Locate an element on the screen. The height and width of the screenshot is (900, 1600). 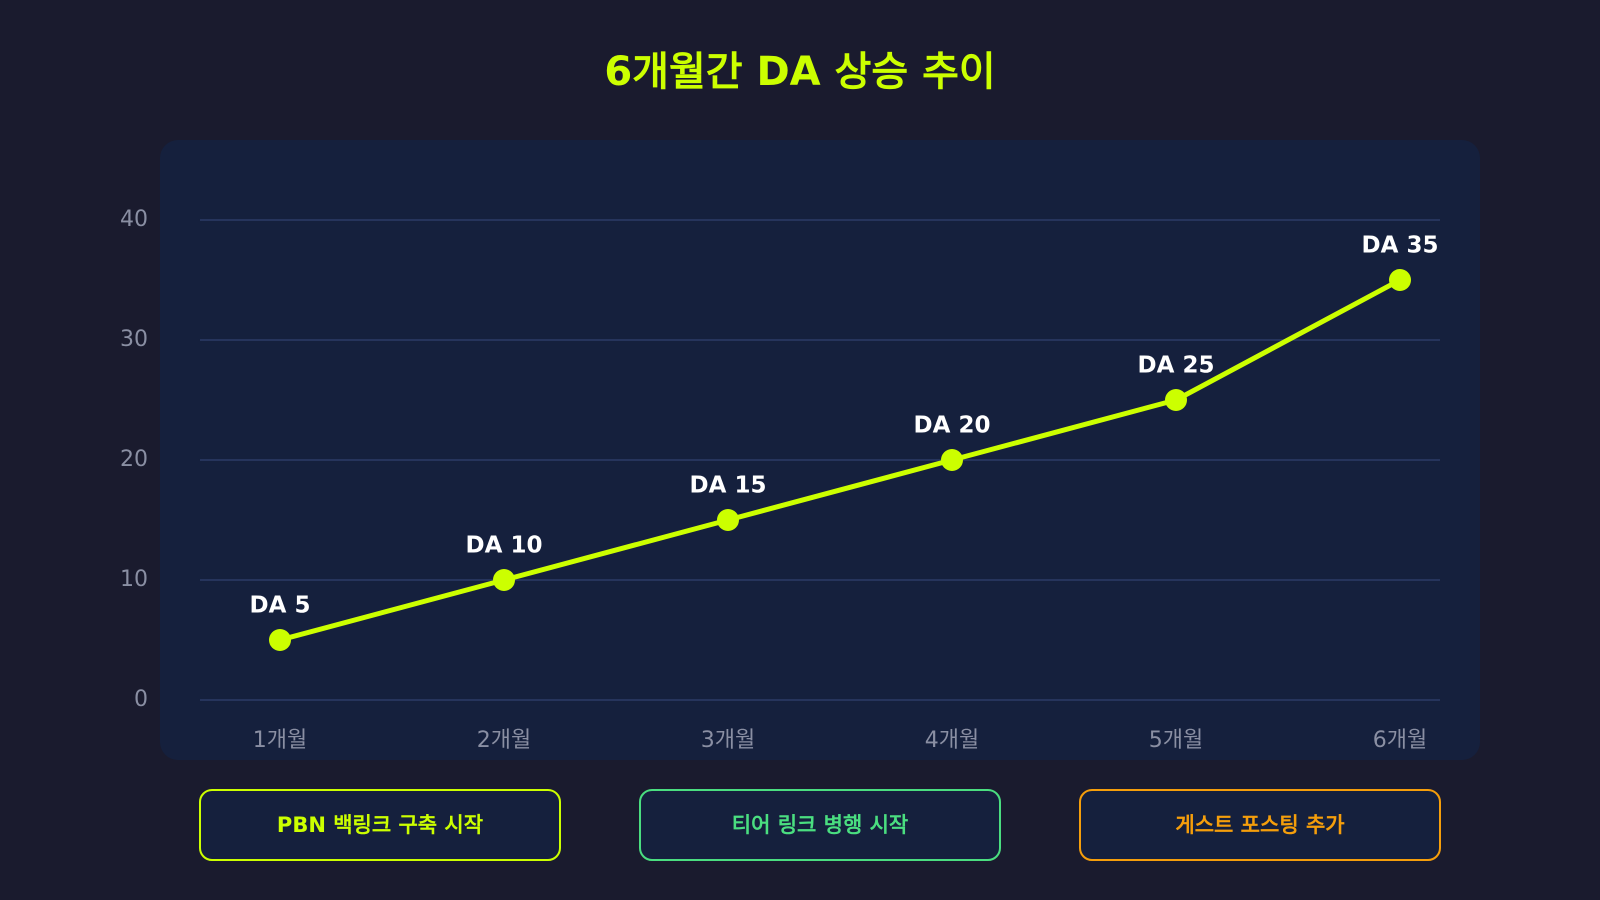
x-tick-label: 6개월 is located at coordinates (1400, 740).